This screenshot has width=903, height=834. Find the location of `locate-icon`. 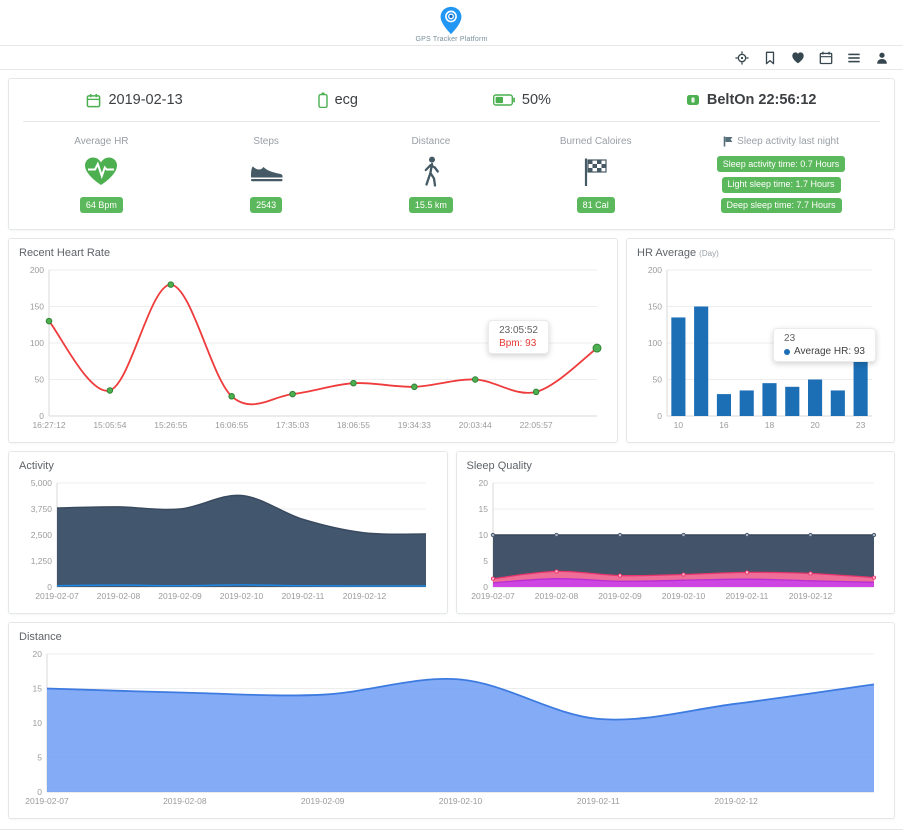

locate-icon is located at coordinates (742, 57).